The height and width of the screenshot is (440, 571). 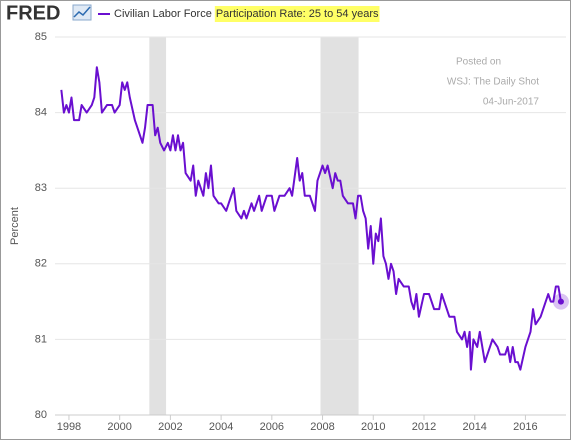 I want to click on x-tick-label: 2008, so click(x=322, y=427).